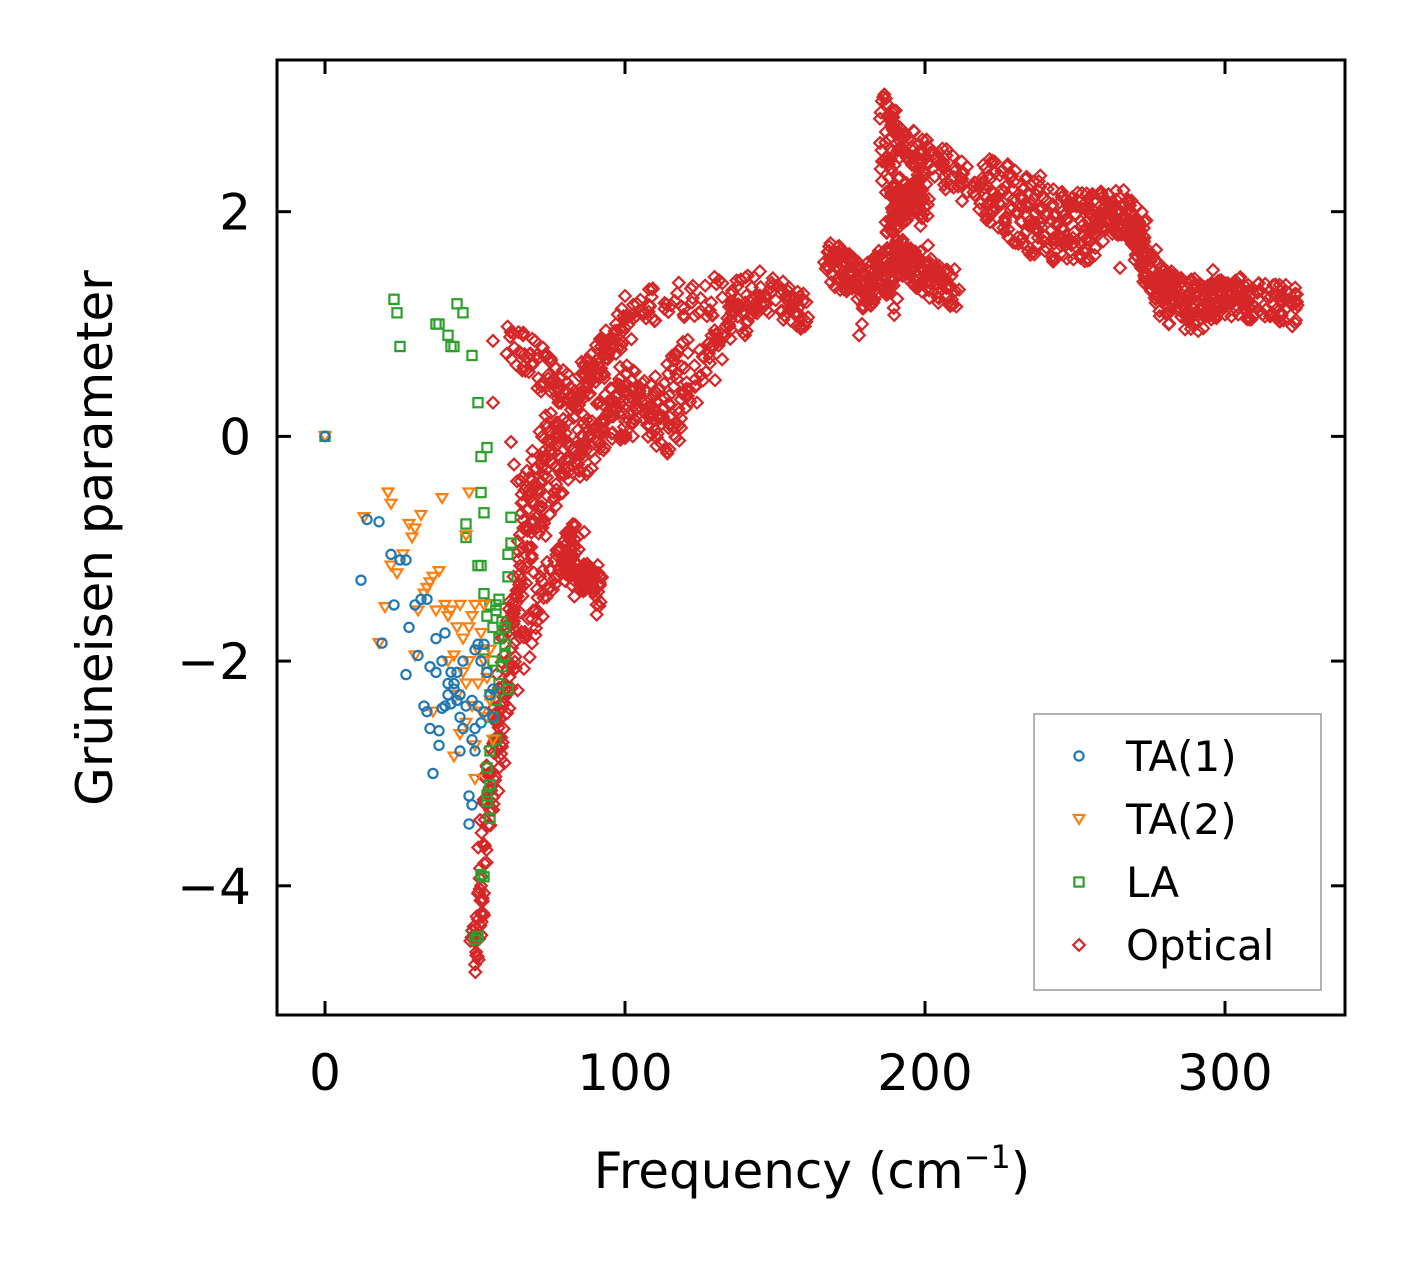 The image size is (1406, 1264). What do you see at coordinates (1224, 1073) in the screenshot?
I see `x-tick-label: 300` at bounding box center [1224, 1073].